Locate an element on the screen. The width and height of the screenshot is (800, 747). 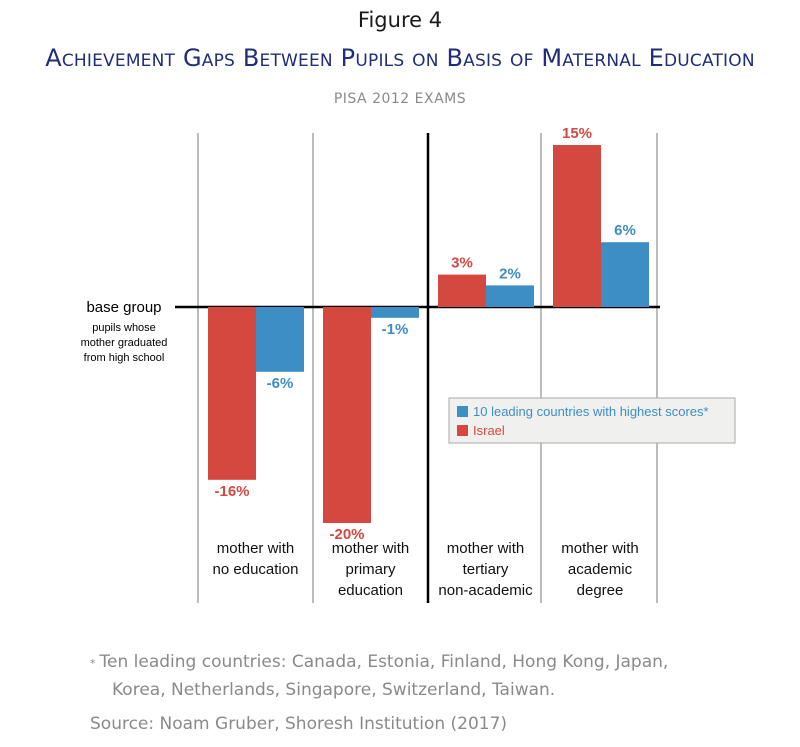
footnote-marker: * is located at coordinates (93, 663).